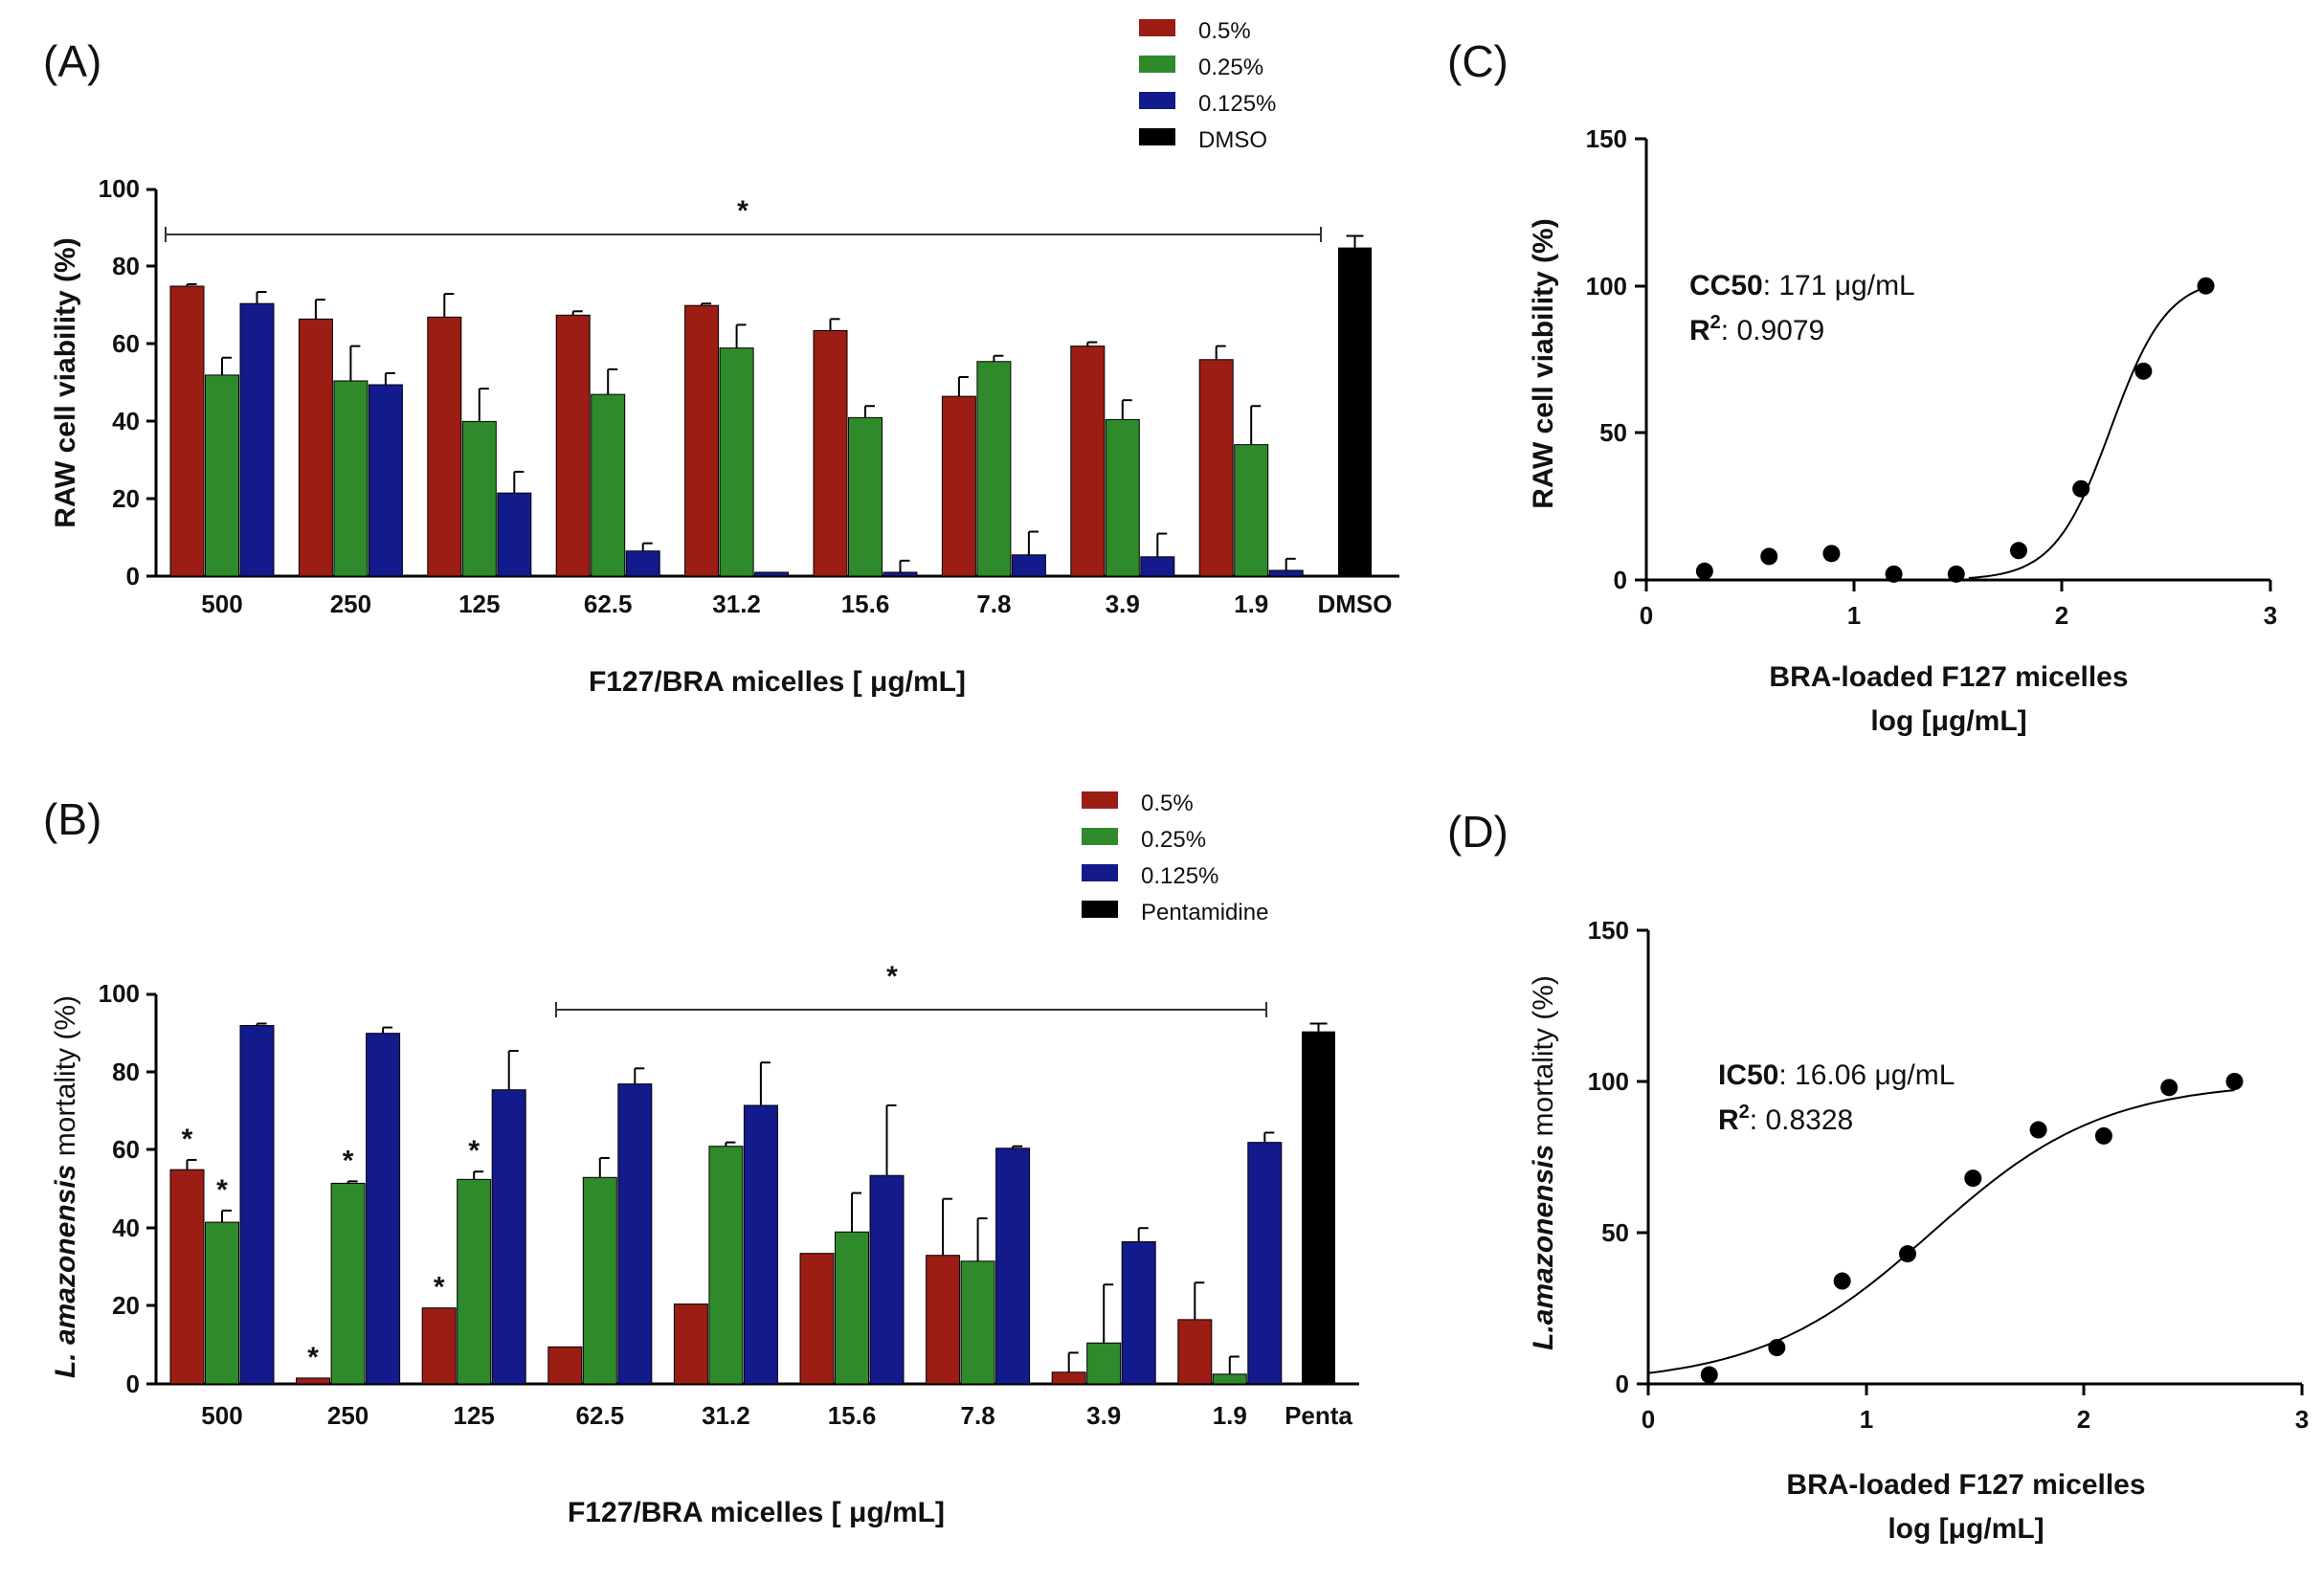 The image size is (2324, 1582). What do you see at coordinates (943, 1320) in the screenshot?
I see `panel-b-bar-7.8-s0` at bounding box center [943, 1320].